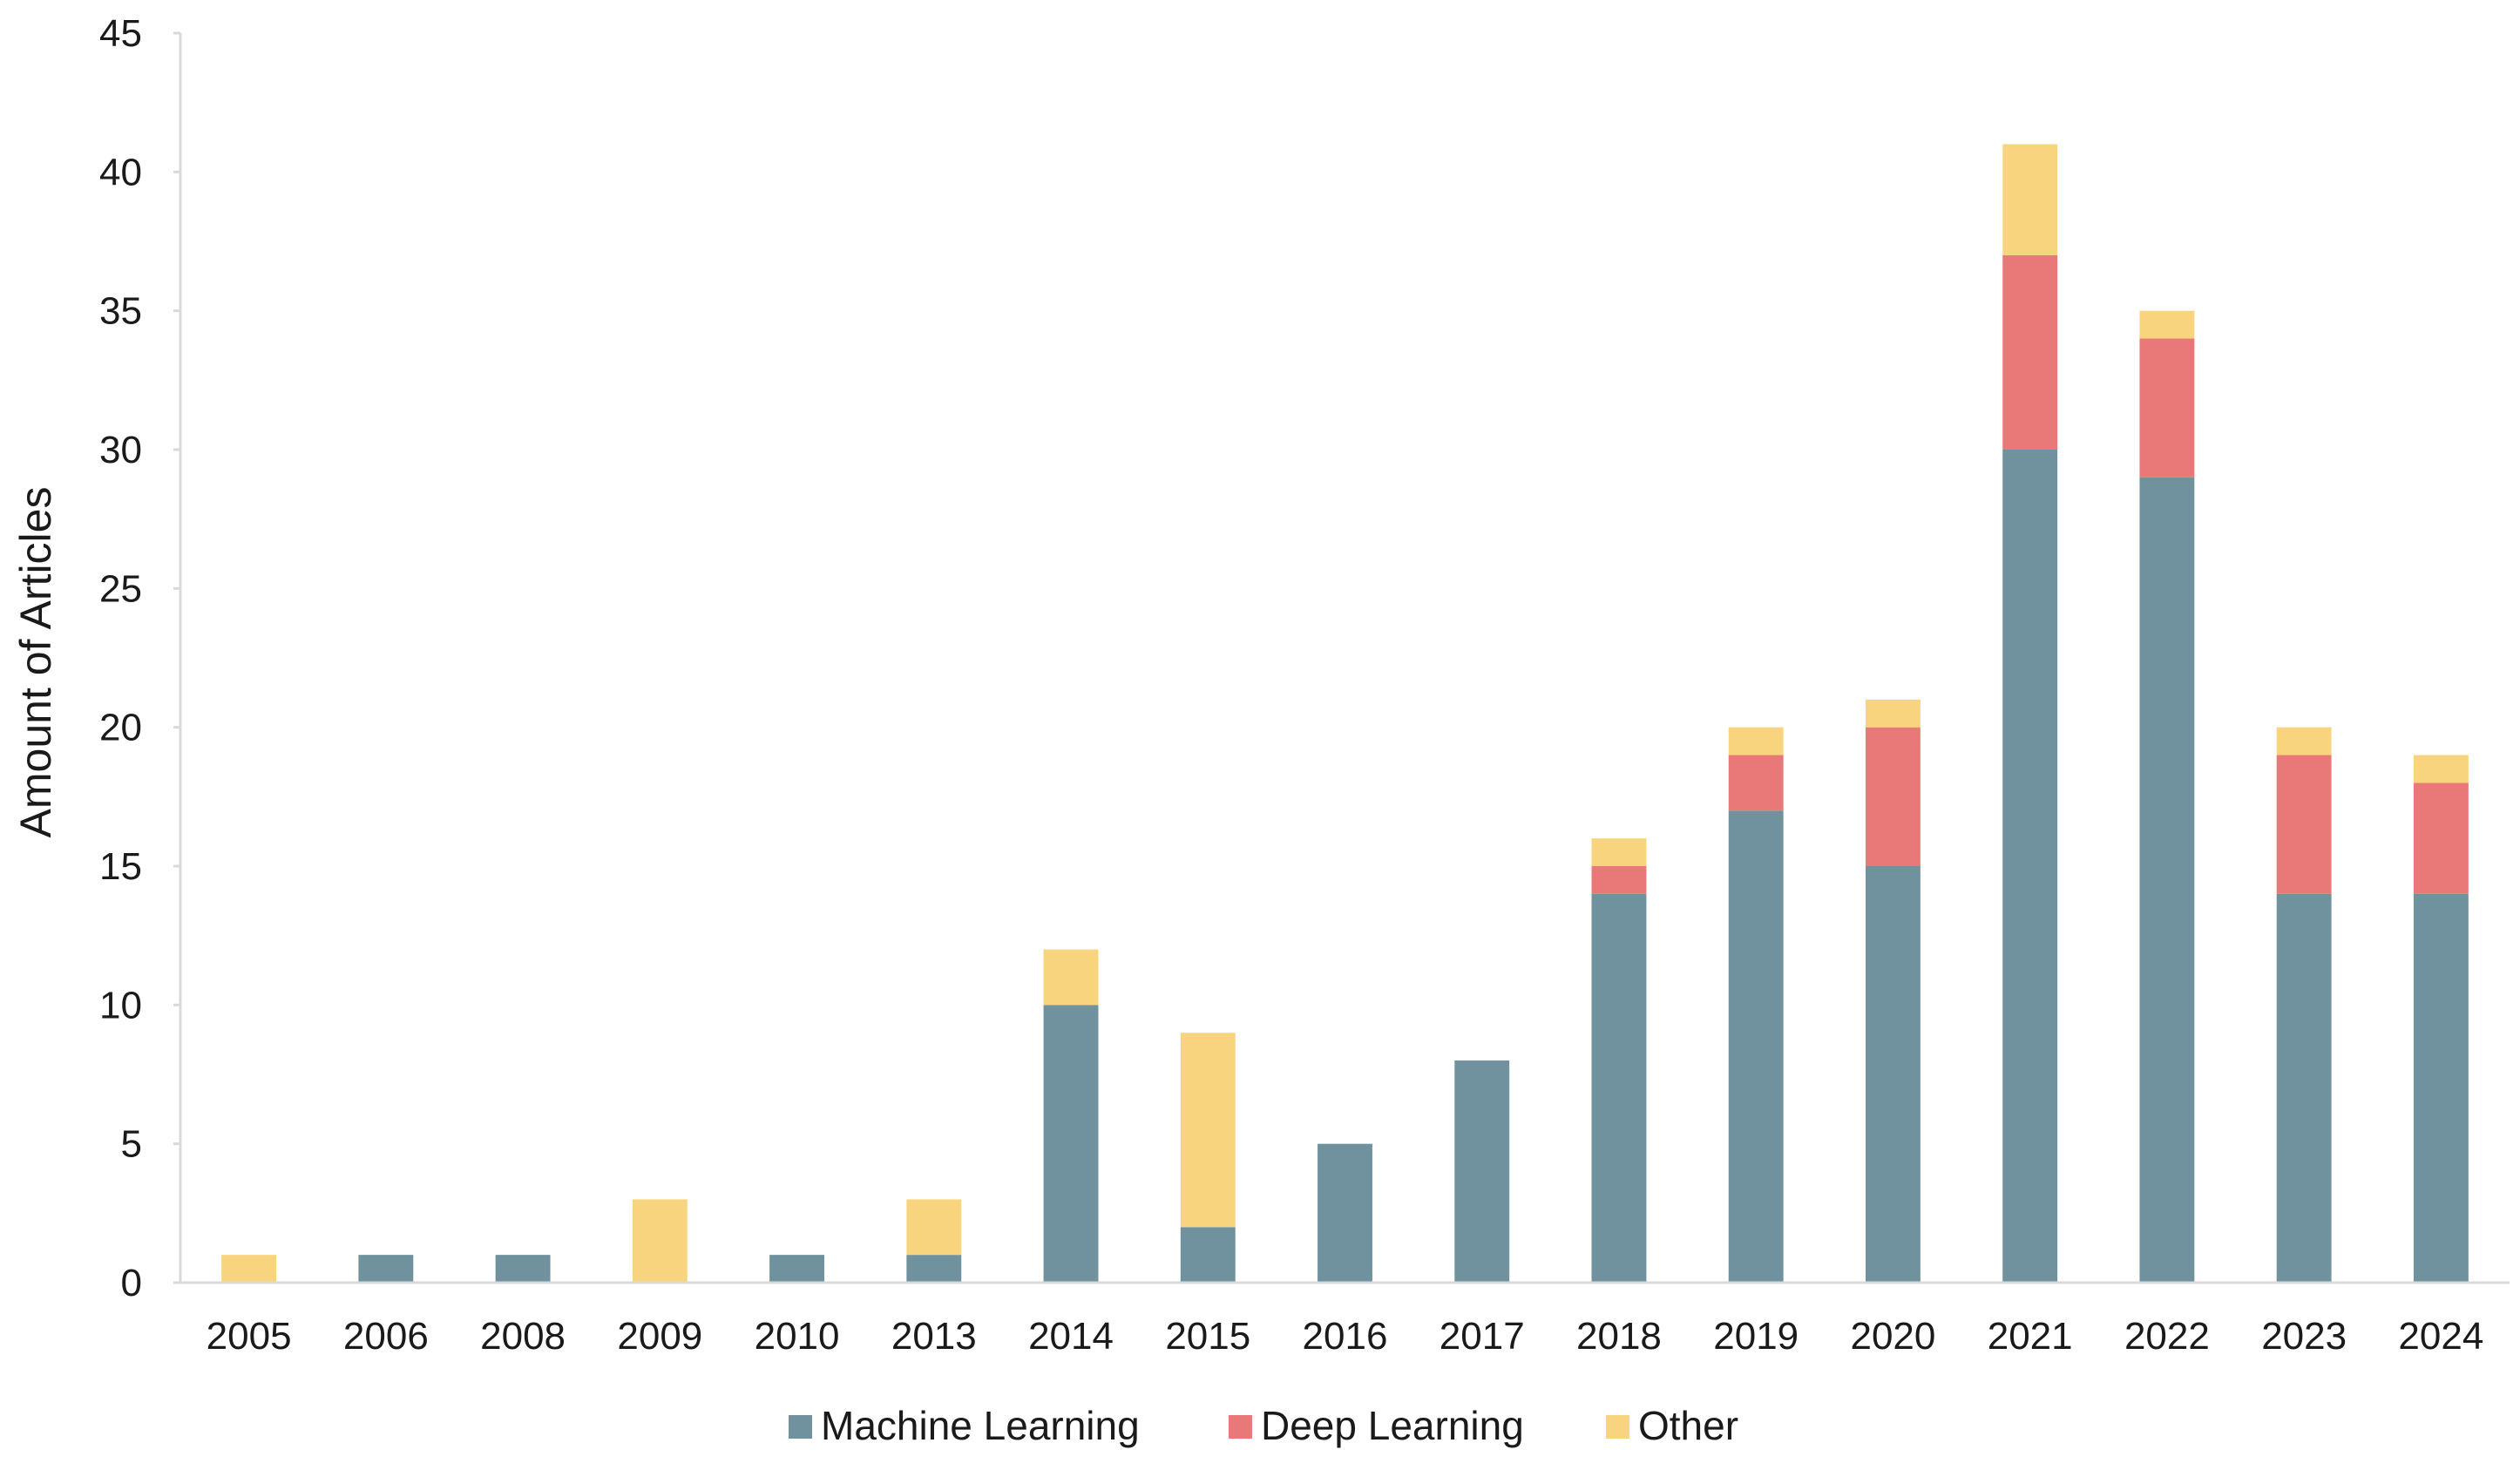 The image size is (2520, 1470). What do you see at coordinates (1071, 1144) in the screenshot?
I see `bar-segment-machine-learning-2014` at bounding box center [1071, 1144].